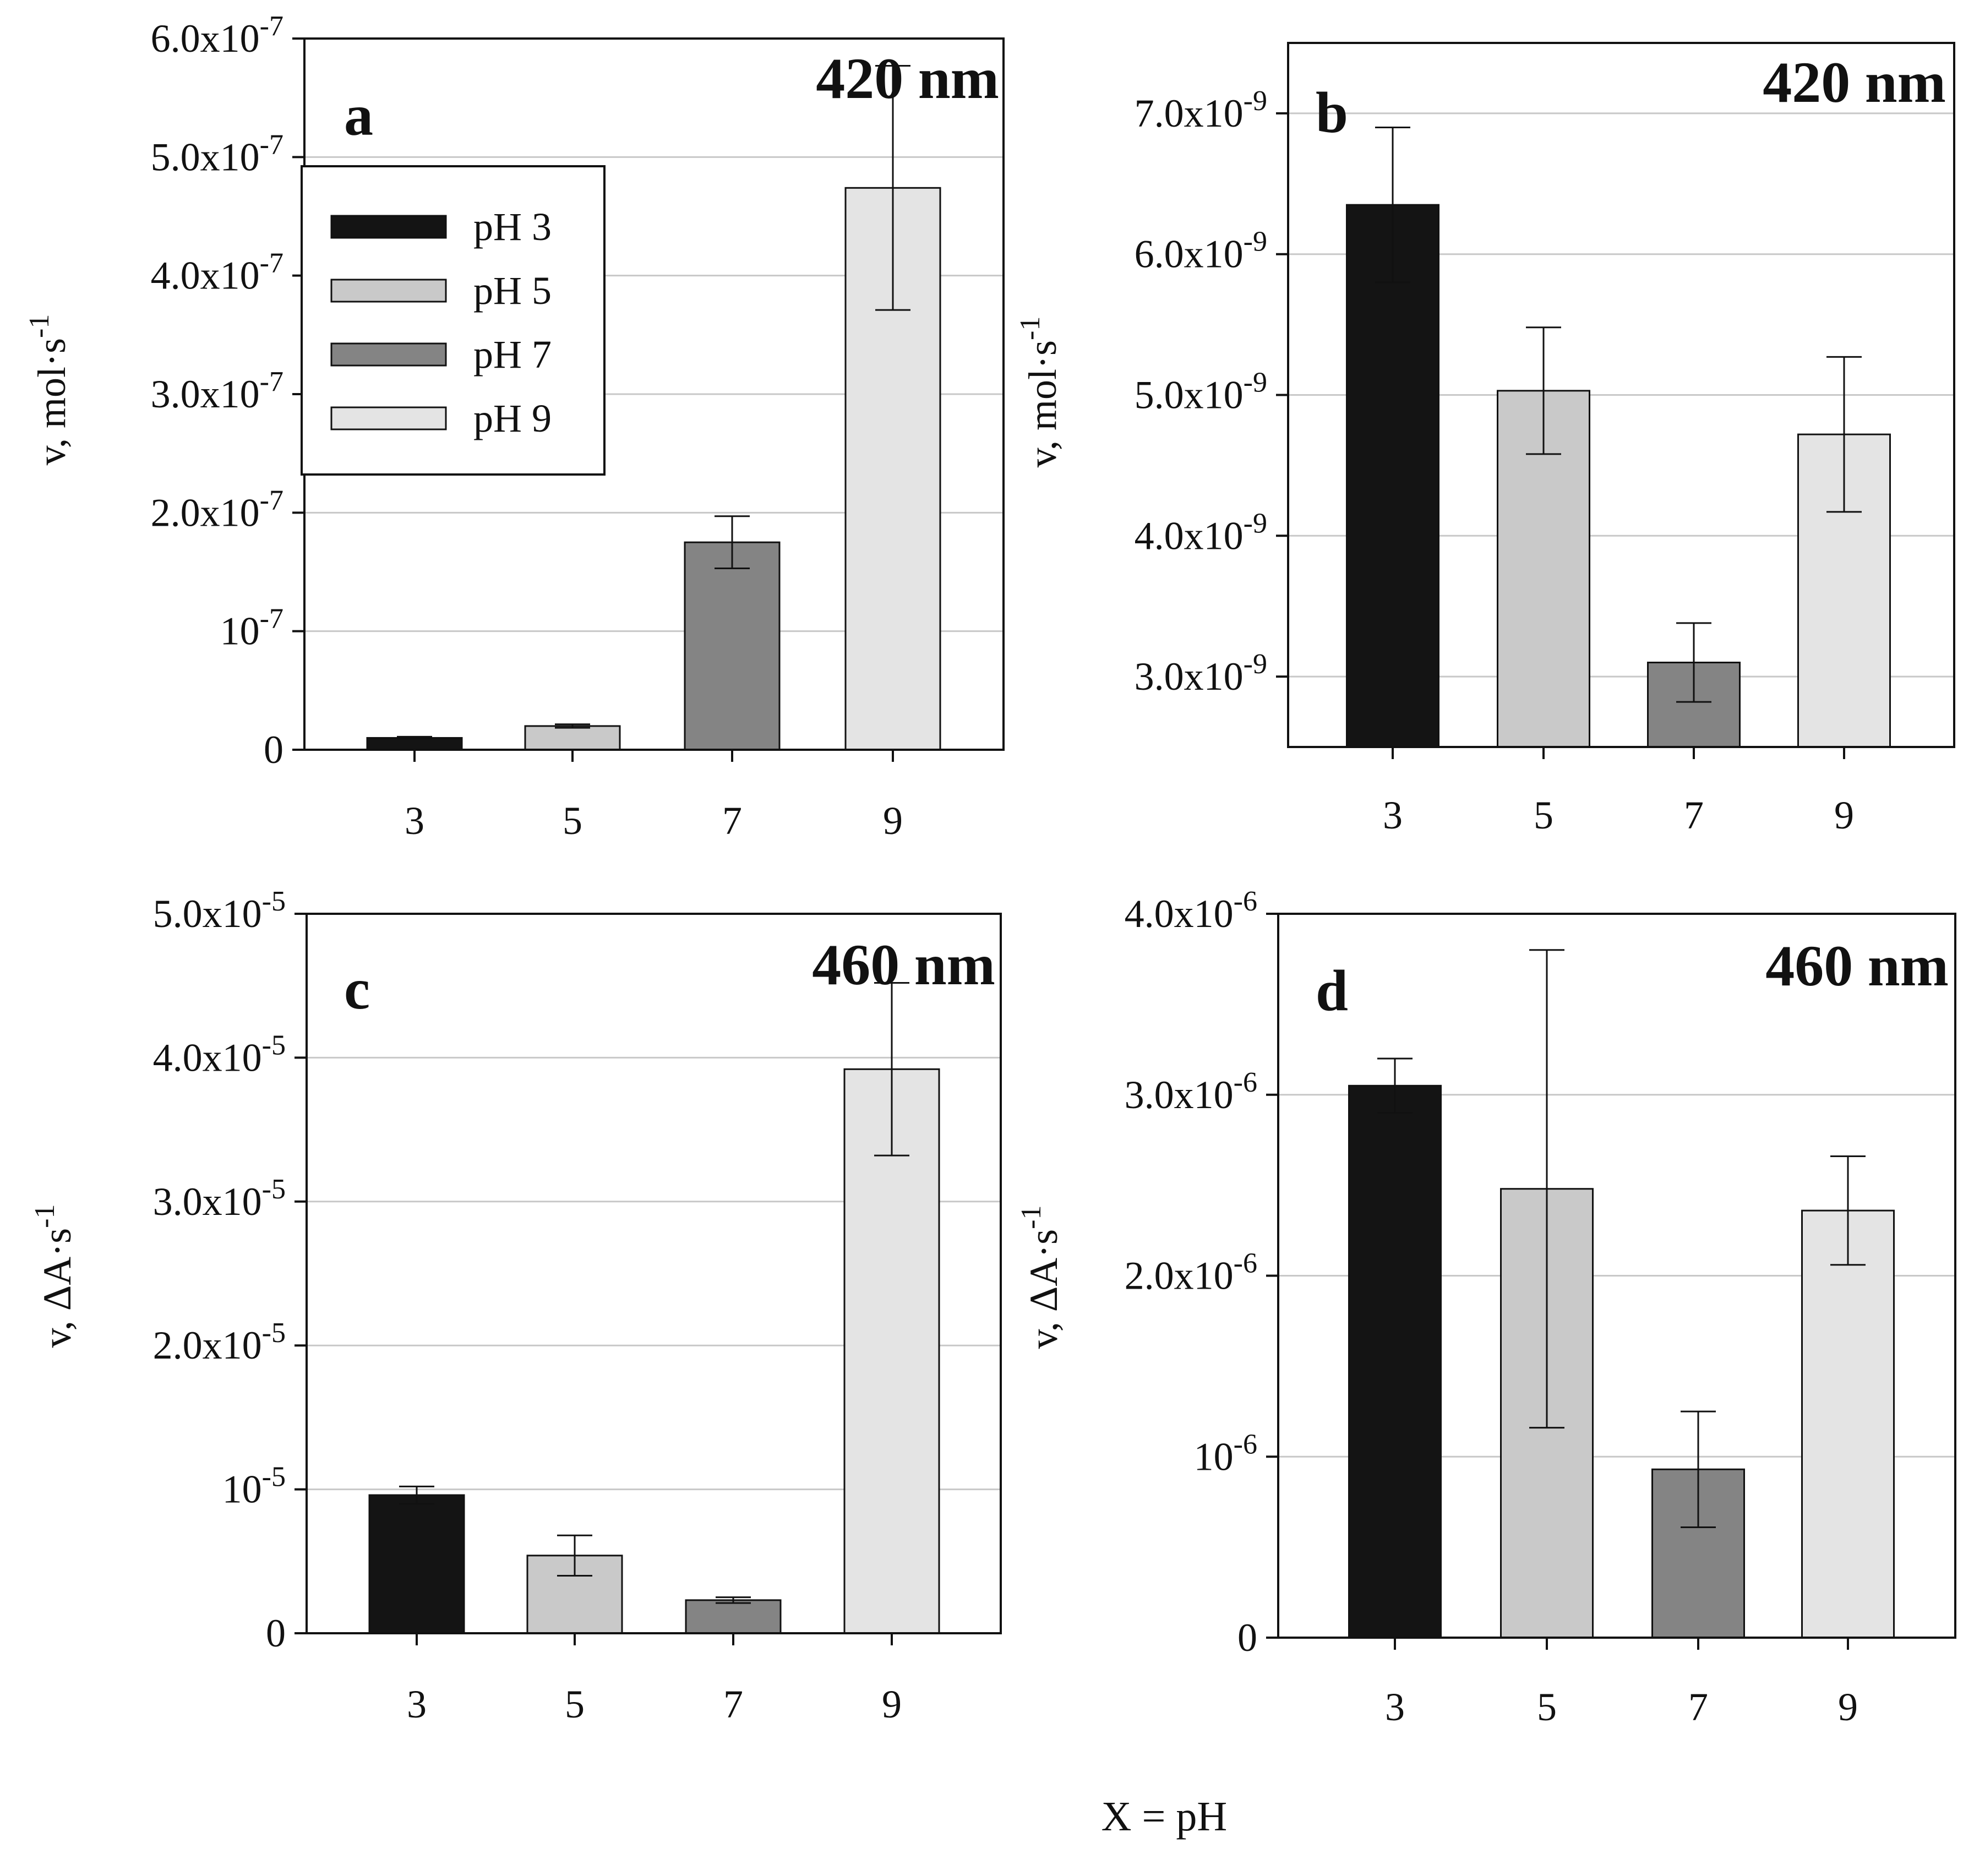 The image size is (1974, 1876). What do you see at coordinates (251, 628) in the screenshot?
I see `y-tick-label: 10⁻⁷` at bounding box center [251, 628].